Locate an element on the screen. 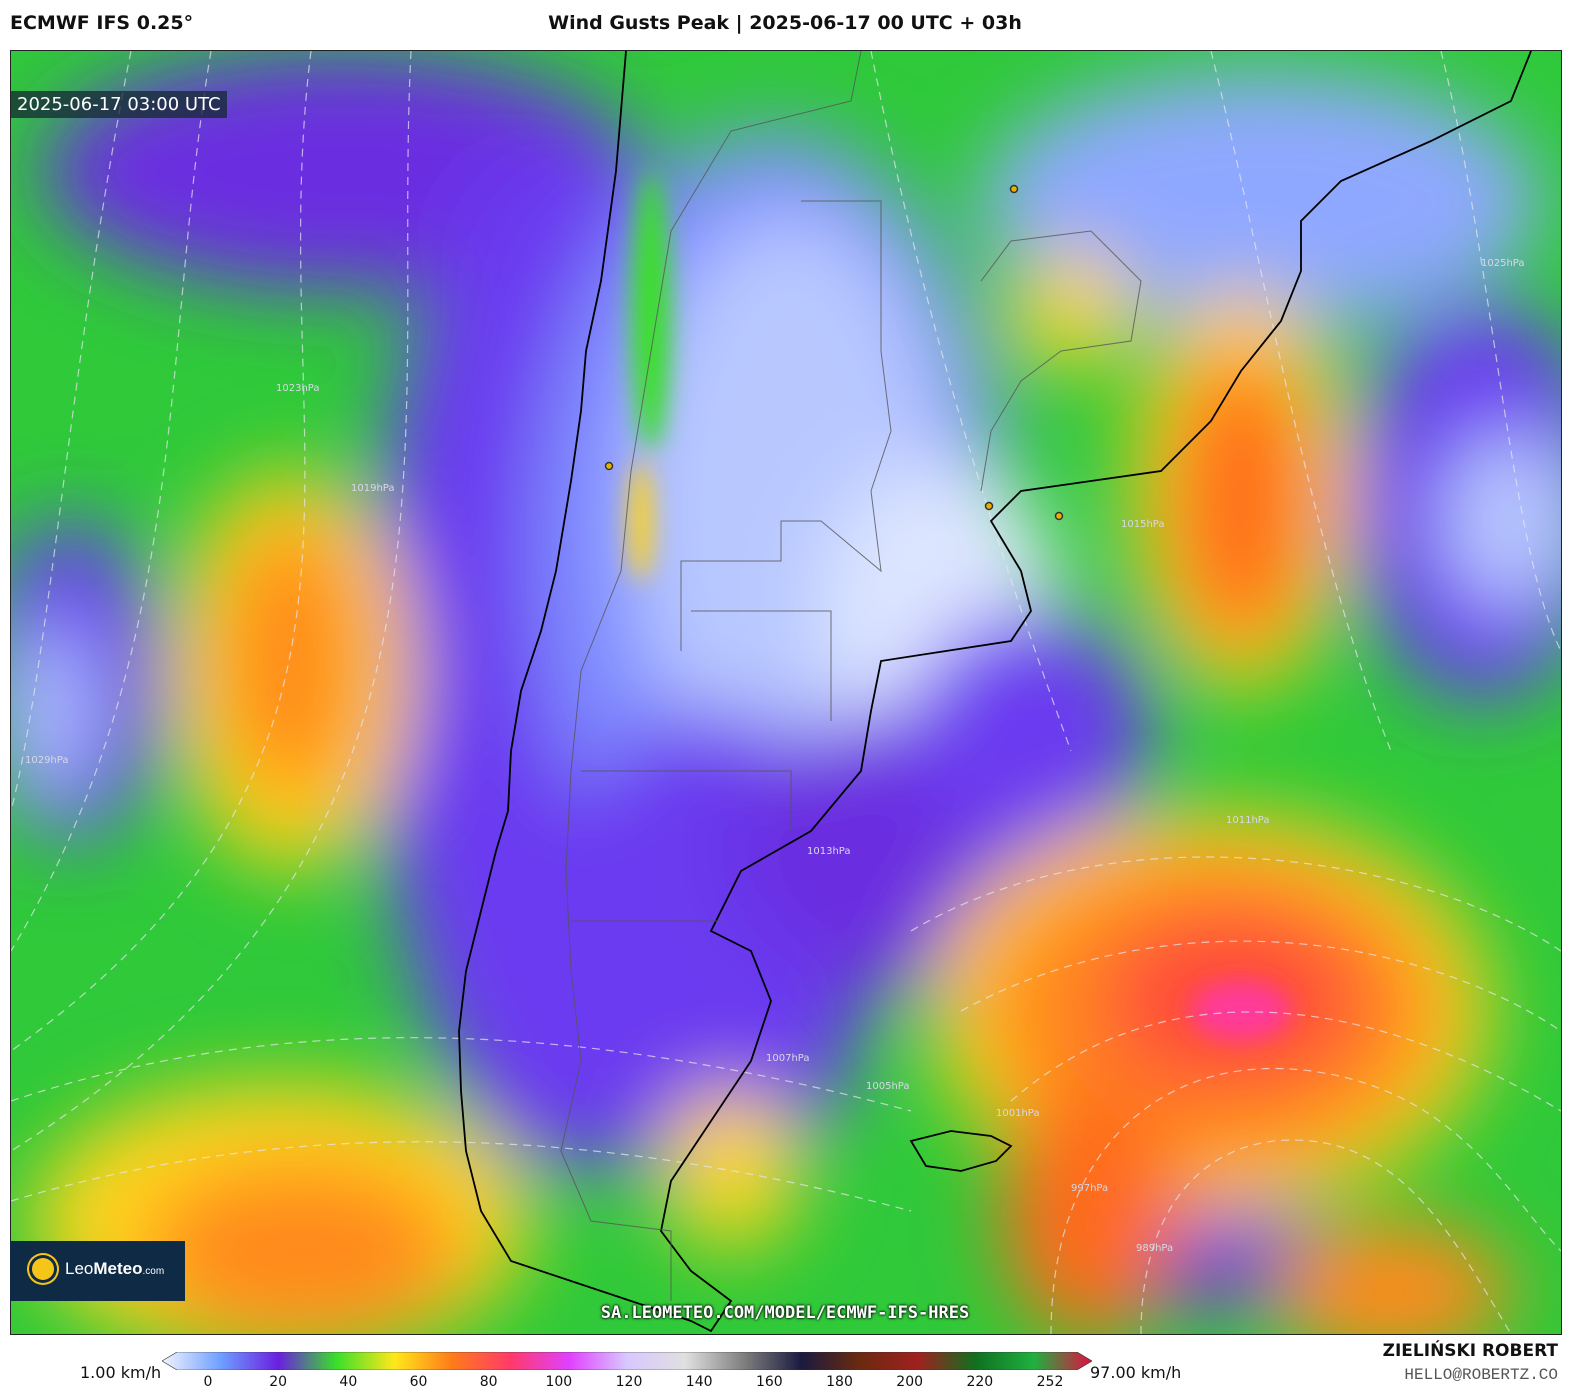 The height and width of the screenshot is (1393, 1570). legend-tick-label: 120 is located at coordinates (629, 1382).